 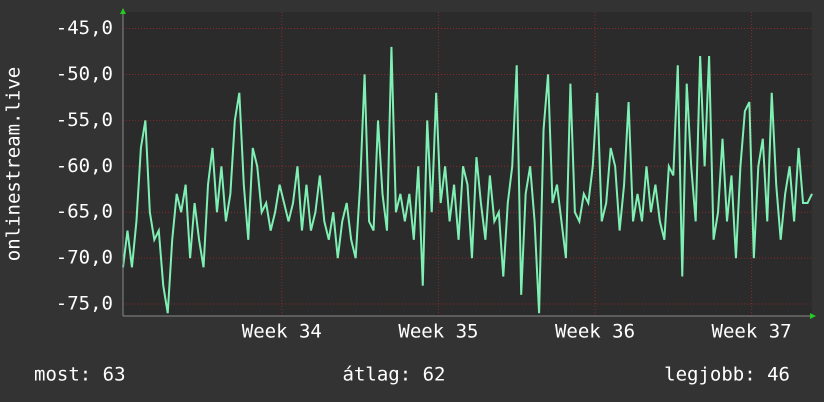 I want to click on y-arrow, so click(x=123, y=11).